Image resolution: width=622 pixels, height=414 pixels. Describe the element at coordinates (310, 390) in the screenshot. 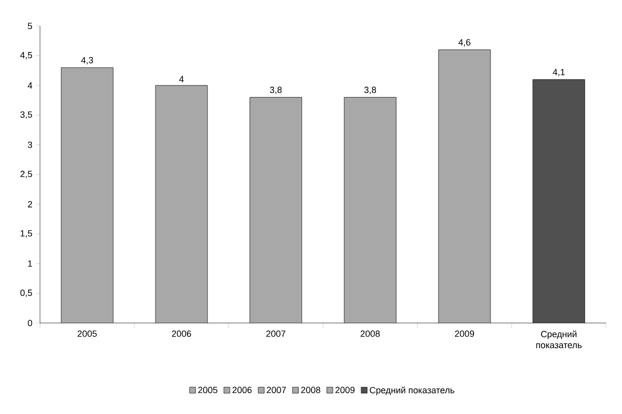

I see `legend-label: 2008` at that location.